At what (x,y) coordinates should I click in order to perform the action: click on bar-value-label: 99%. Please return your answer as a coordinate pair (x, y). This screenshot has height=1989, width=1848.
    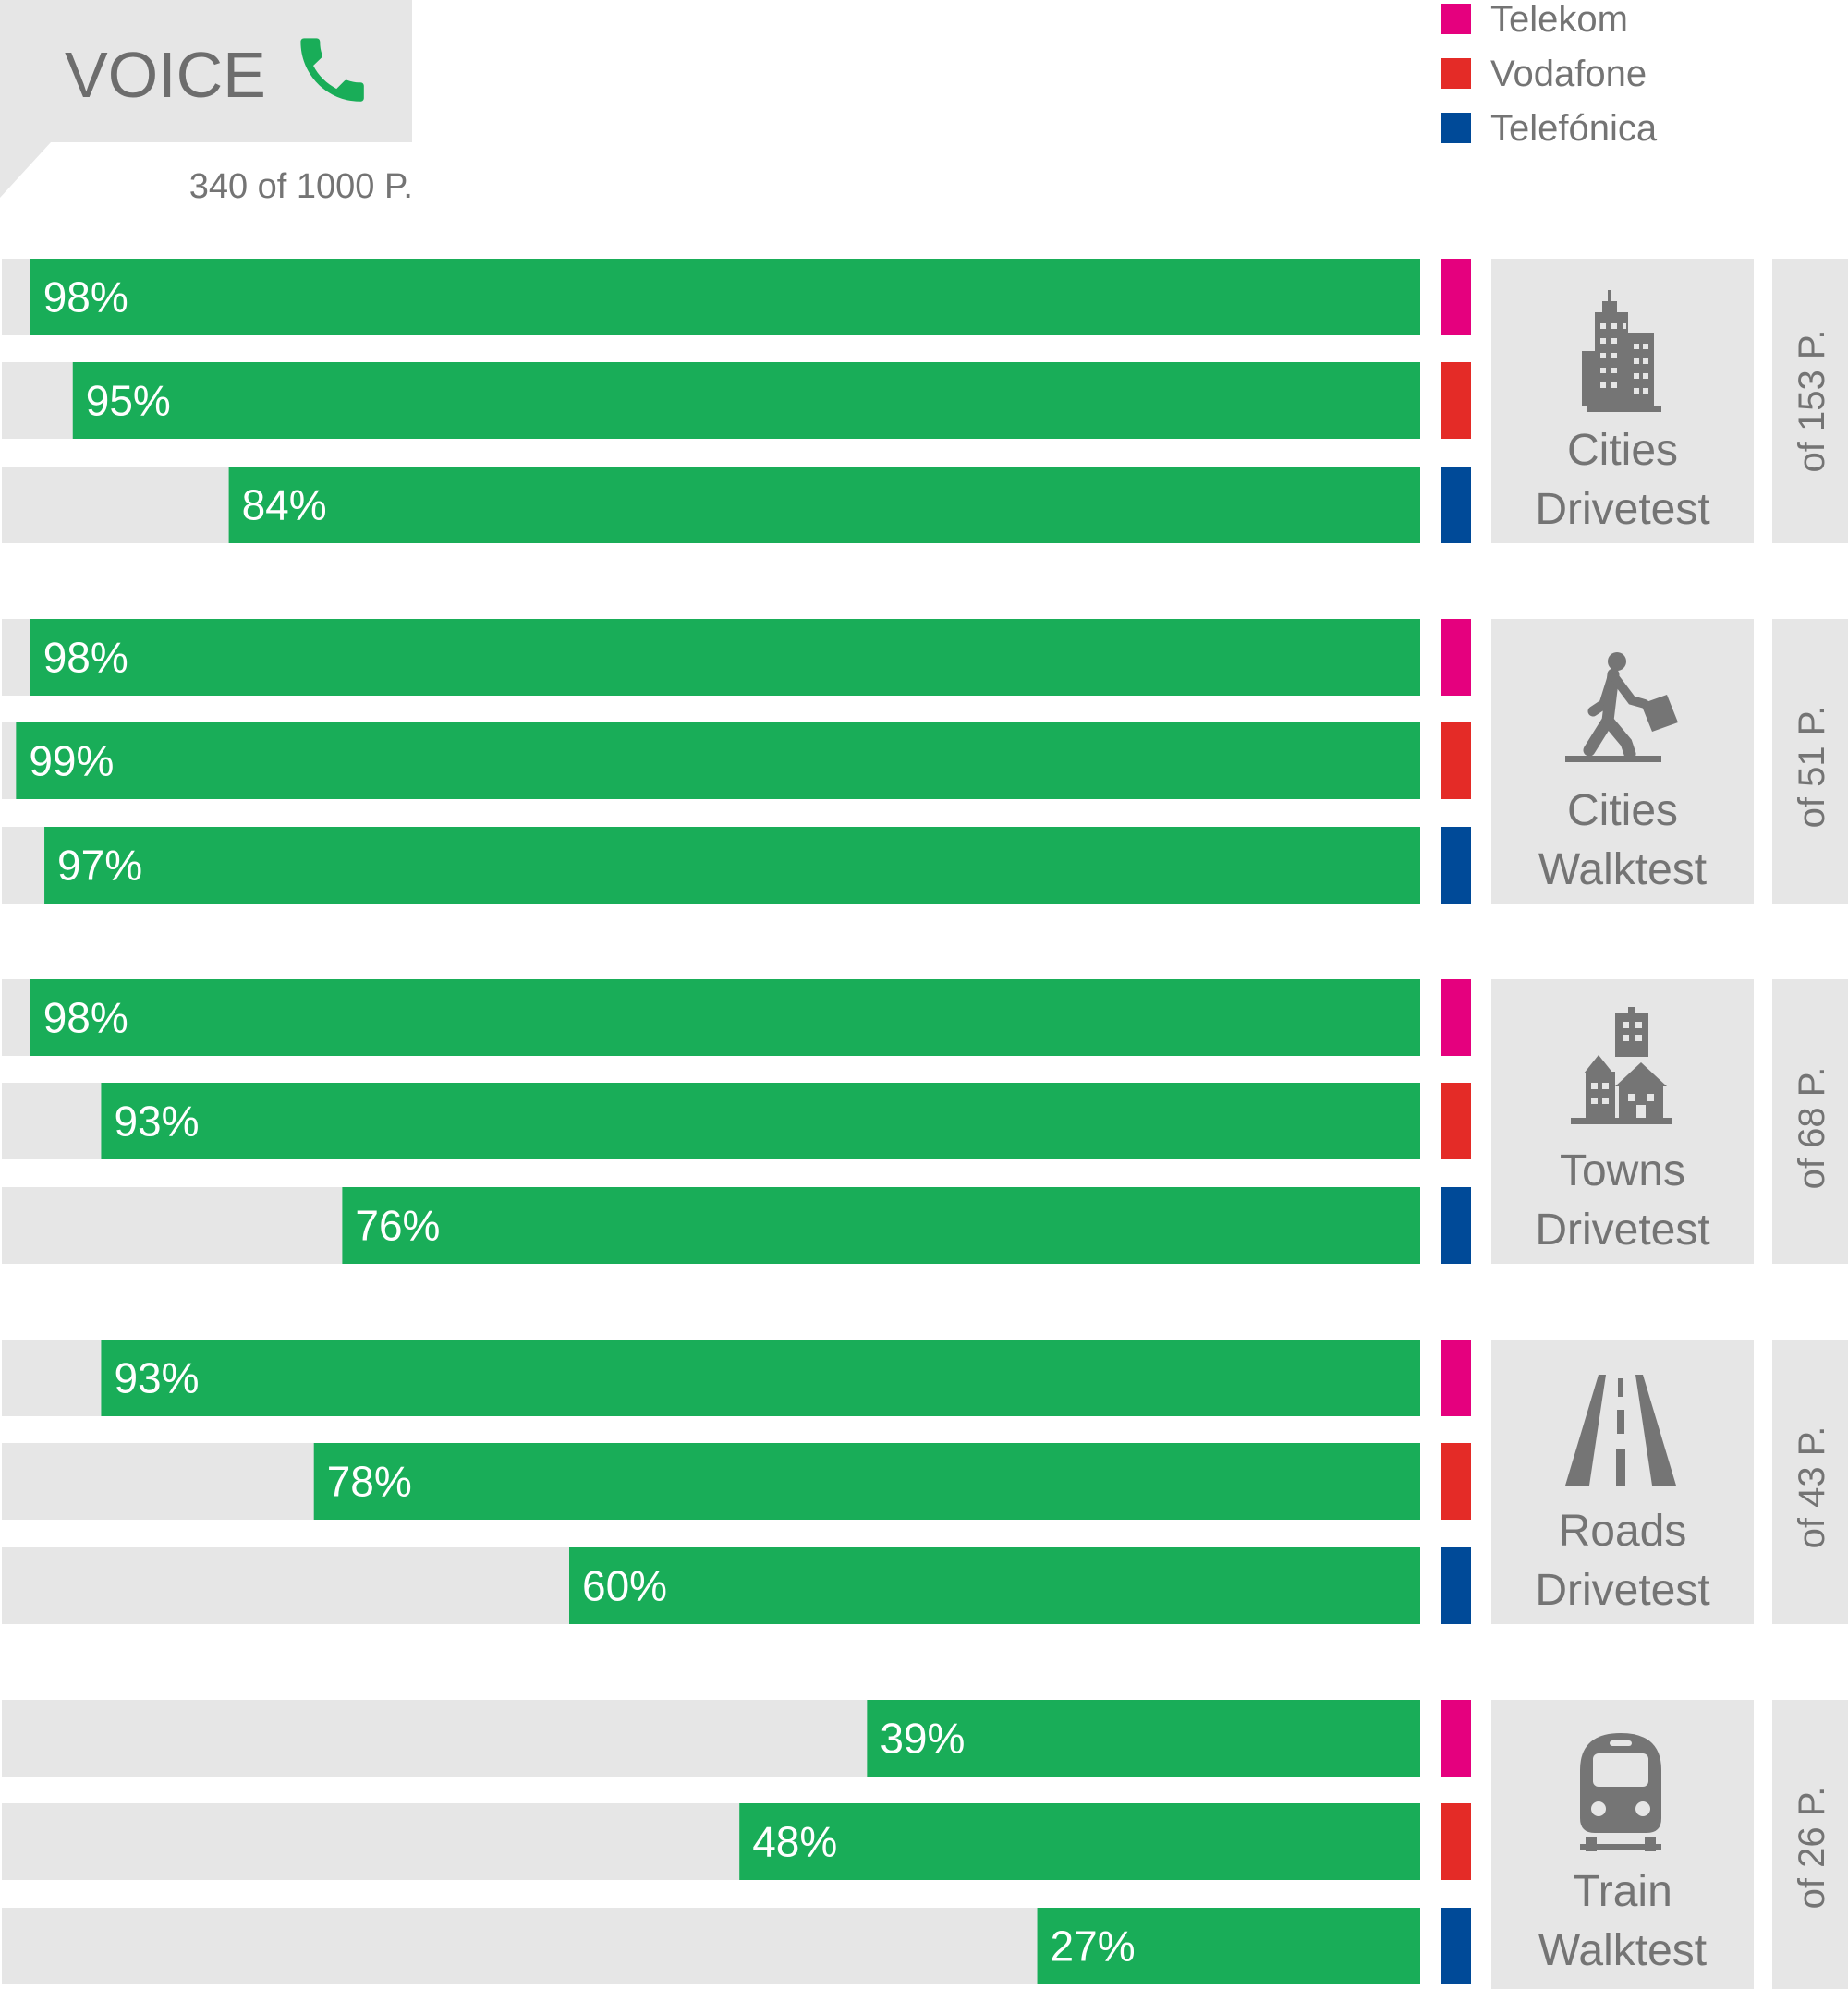
    Looking at the image, I should click on (71, 761).